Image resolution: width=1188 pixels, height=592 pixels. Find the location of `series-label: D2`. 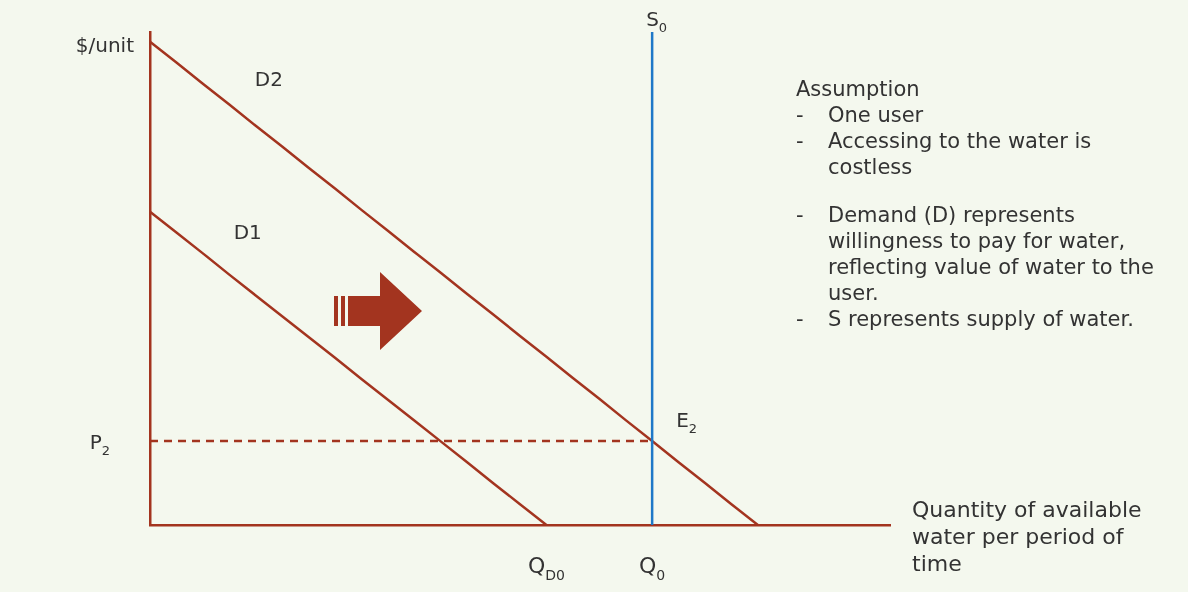

series-label: D2 is located at coordinates (268, 79).